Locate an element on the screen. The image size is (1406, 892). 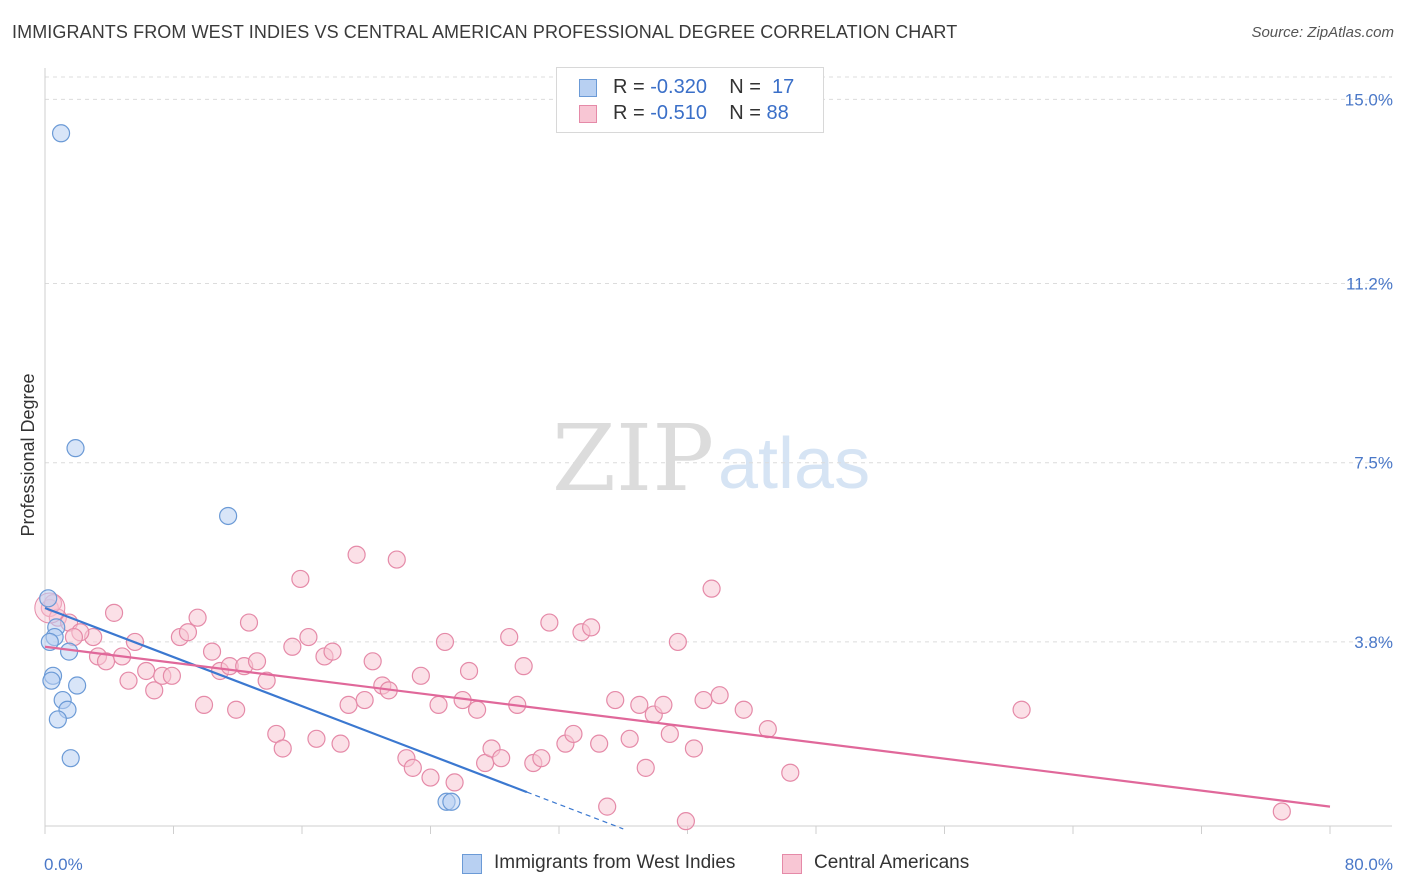
legend-text-west-indies: R = -0.320 N = 17 is located at coordinates (703, 87).